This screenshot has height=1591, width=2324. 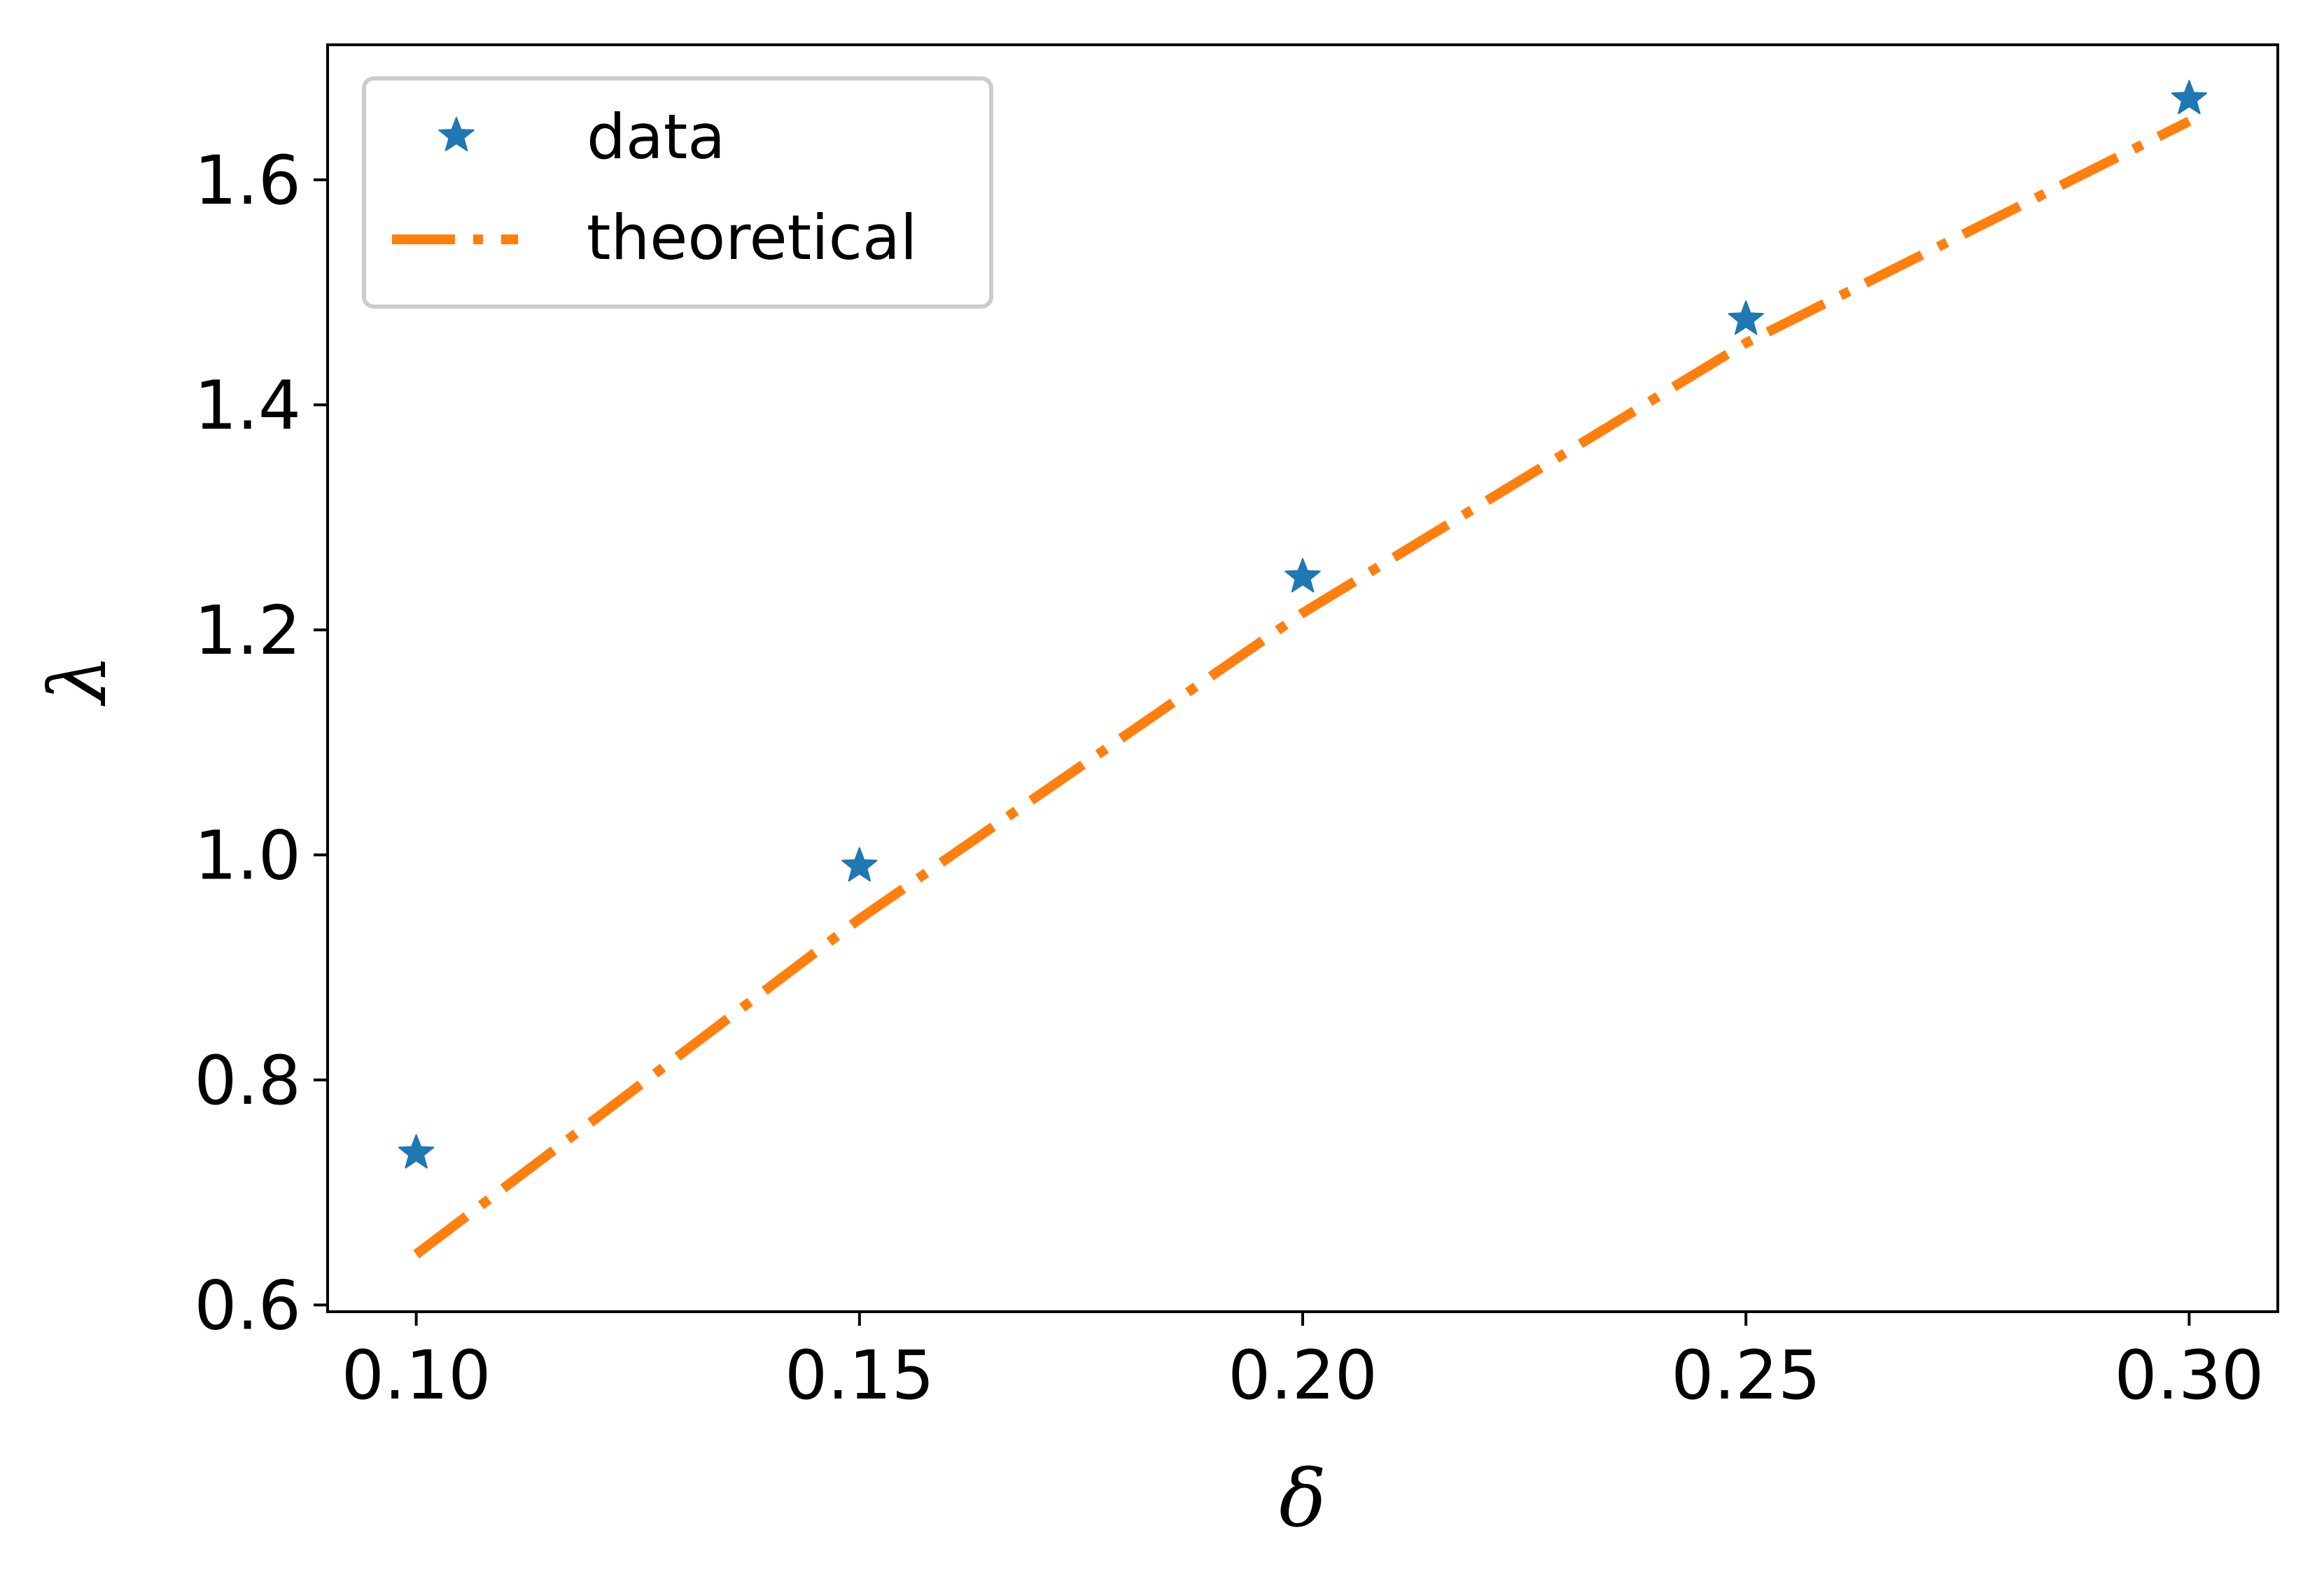 I want to click on legend: data theoretical, so click(x=677, y=192).